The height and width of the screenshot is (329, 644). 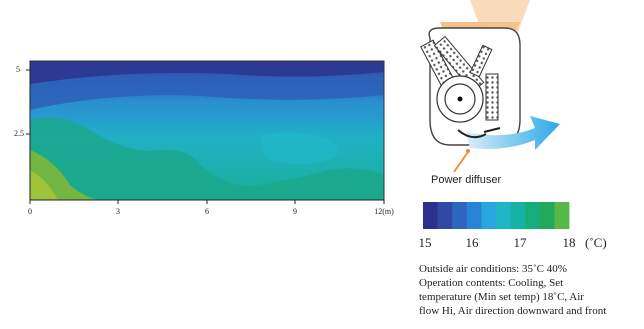 I want to click on power-diffuser-label: Power diffuser, so click(x=466, y=180).